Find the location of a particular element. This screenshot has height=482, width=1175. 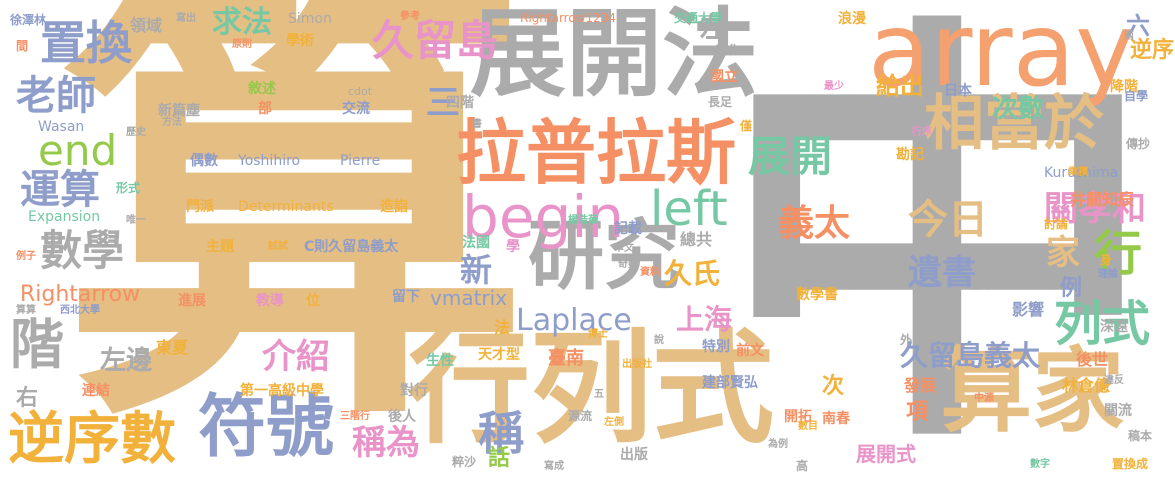

word-liang: 兩 is located at coordinates (1129, 36).